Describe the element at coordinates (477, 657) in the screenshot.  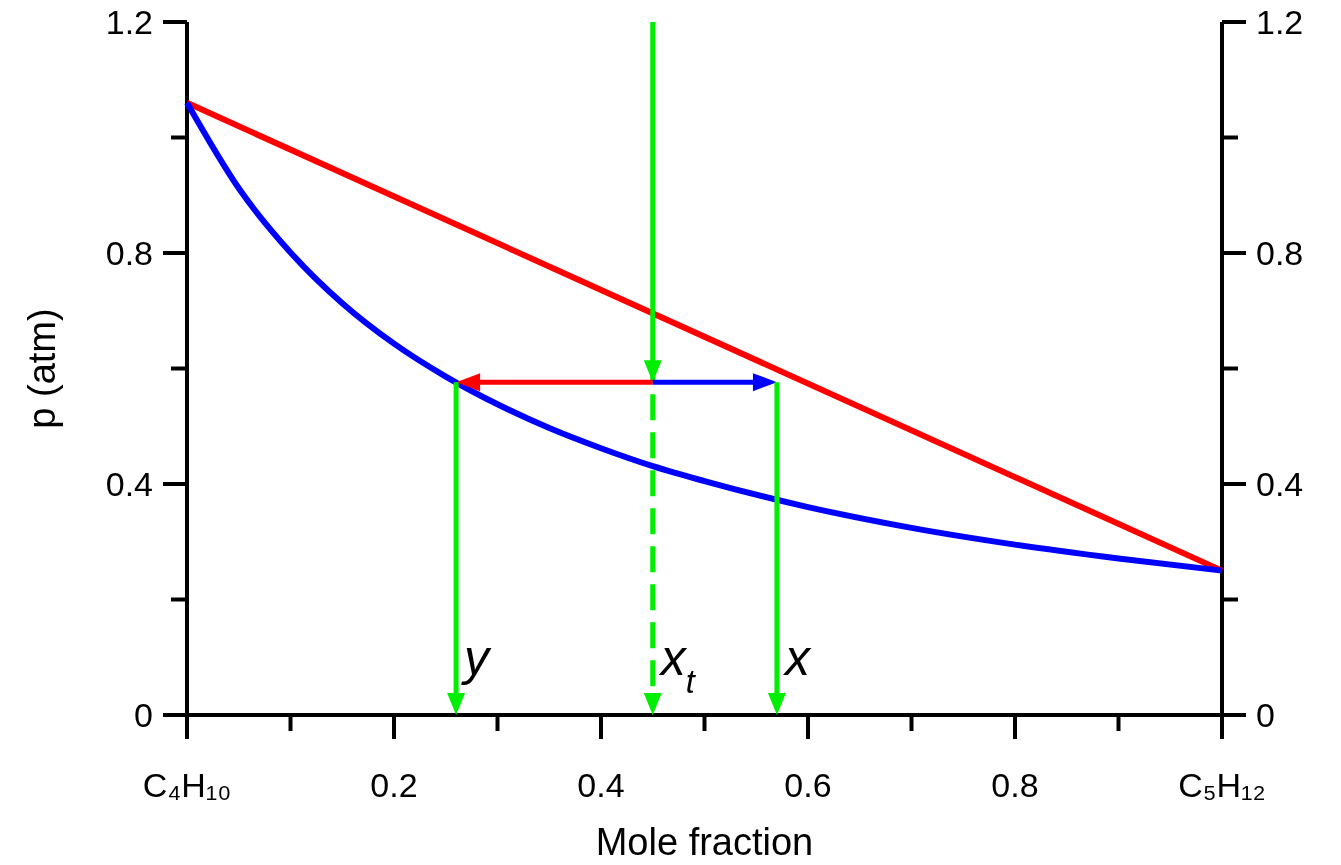
I see `ref-line-label: y` at that location.